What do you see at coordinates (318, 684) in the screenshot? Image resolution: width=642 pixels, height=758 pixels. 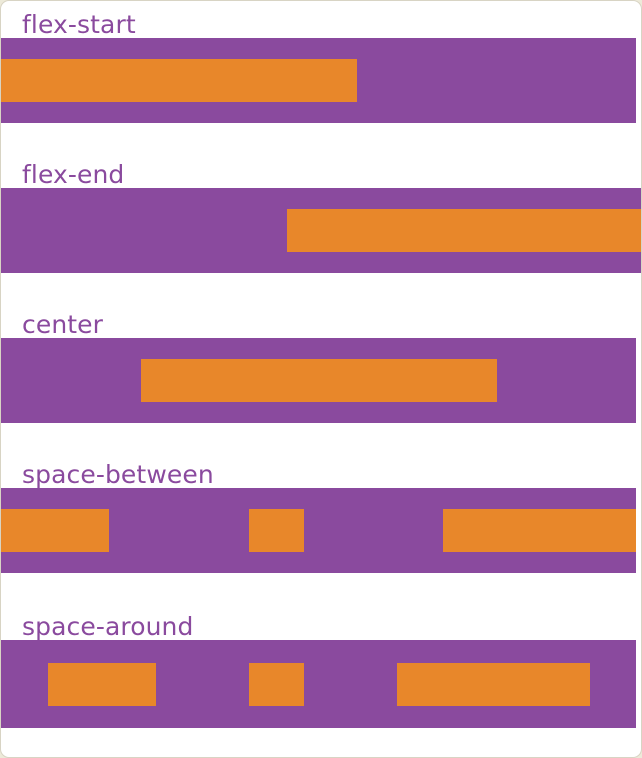 I see `flex-container-space-around` at bounding box center [318, 684].